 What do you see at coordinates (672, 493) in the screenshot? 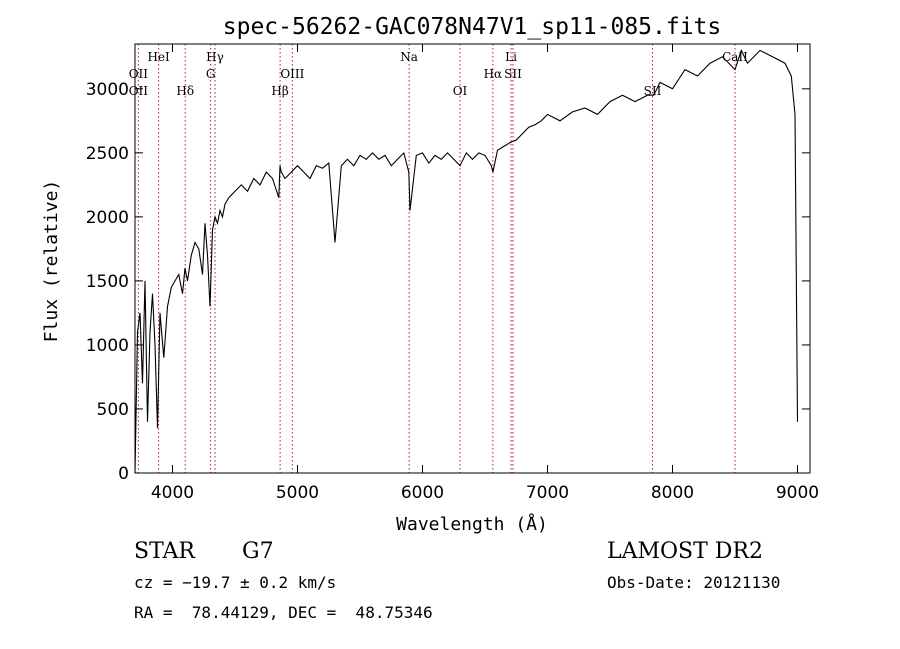
I see `x-tick-label: 8000` at bounding box center [672, 493].